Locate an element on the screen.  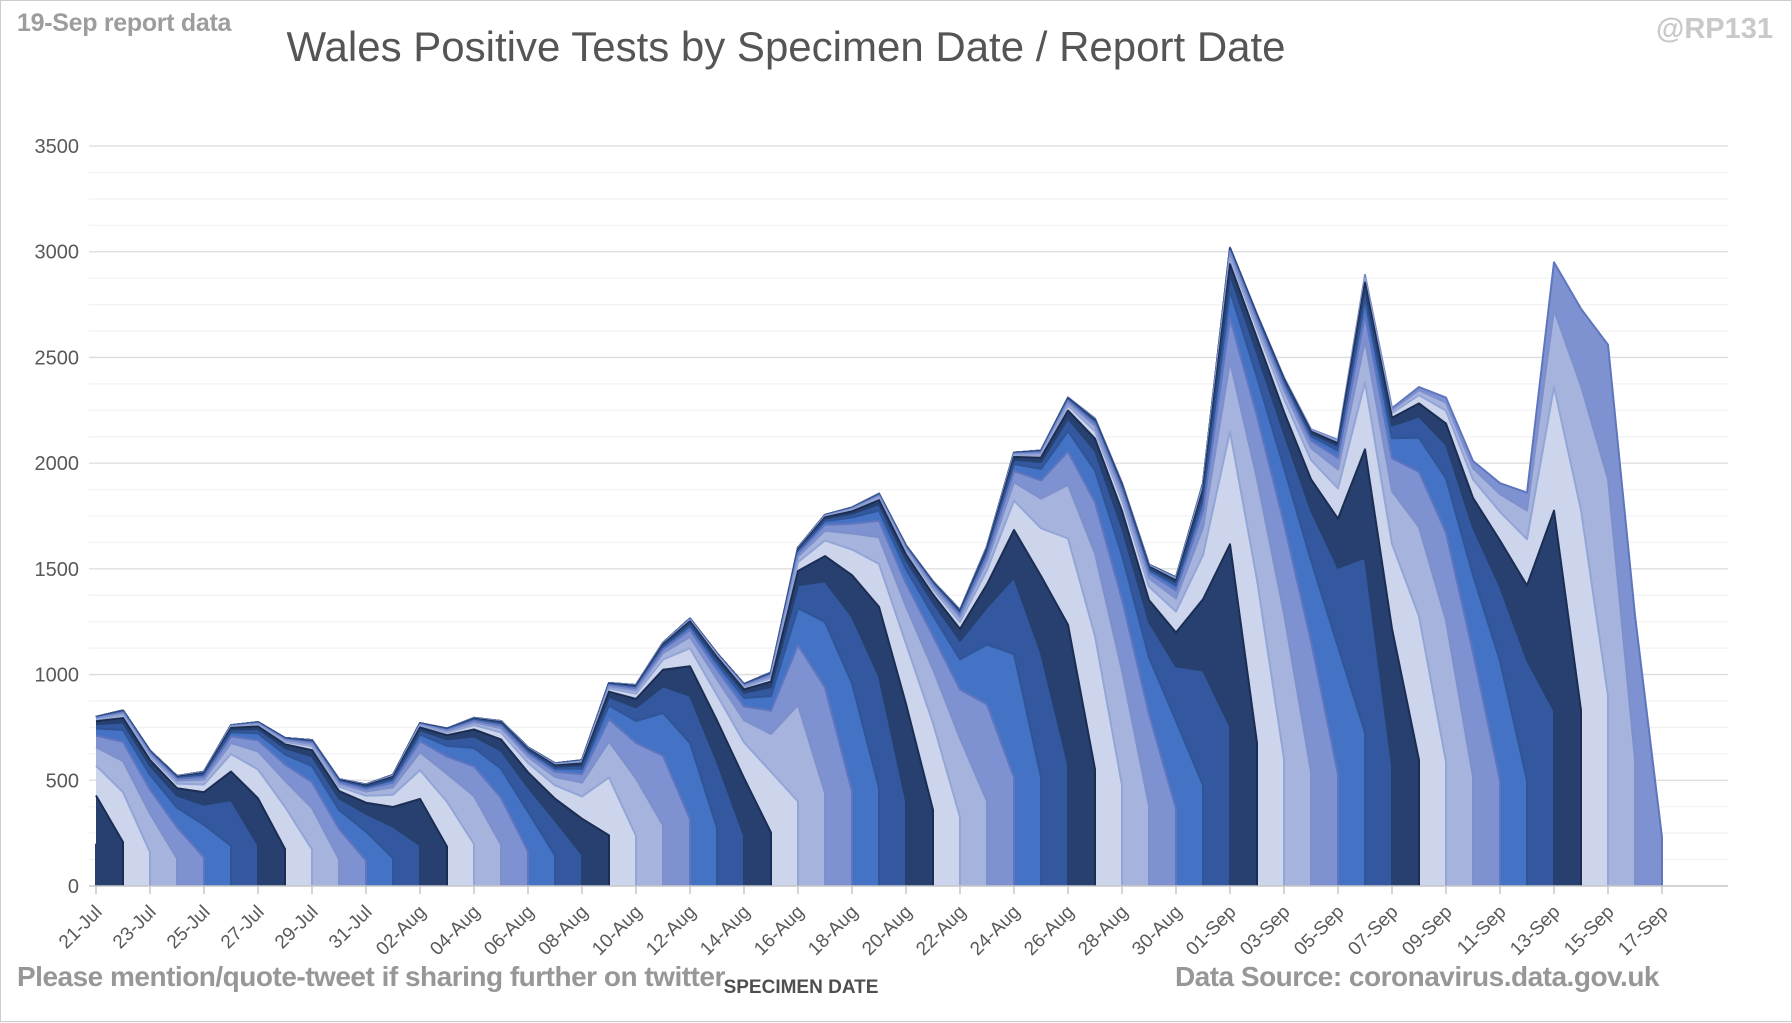
x-tick-label: 18-Aug is located at coordinates (833, 931).